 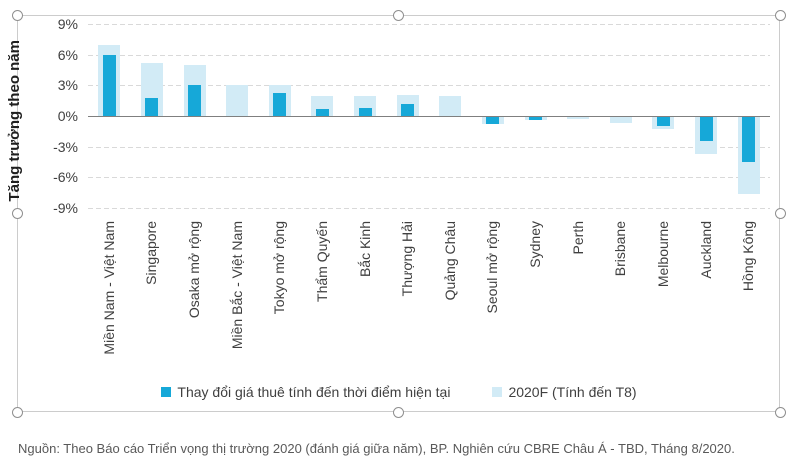 What do you see at coordinates (662, 254) in the screenshot?
I see `category-label: Melbourne` at bounding box center [662, 254].